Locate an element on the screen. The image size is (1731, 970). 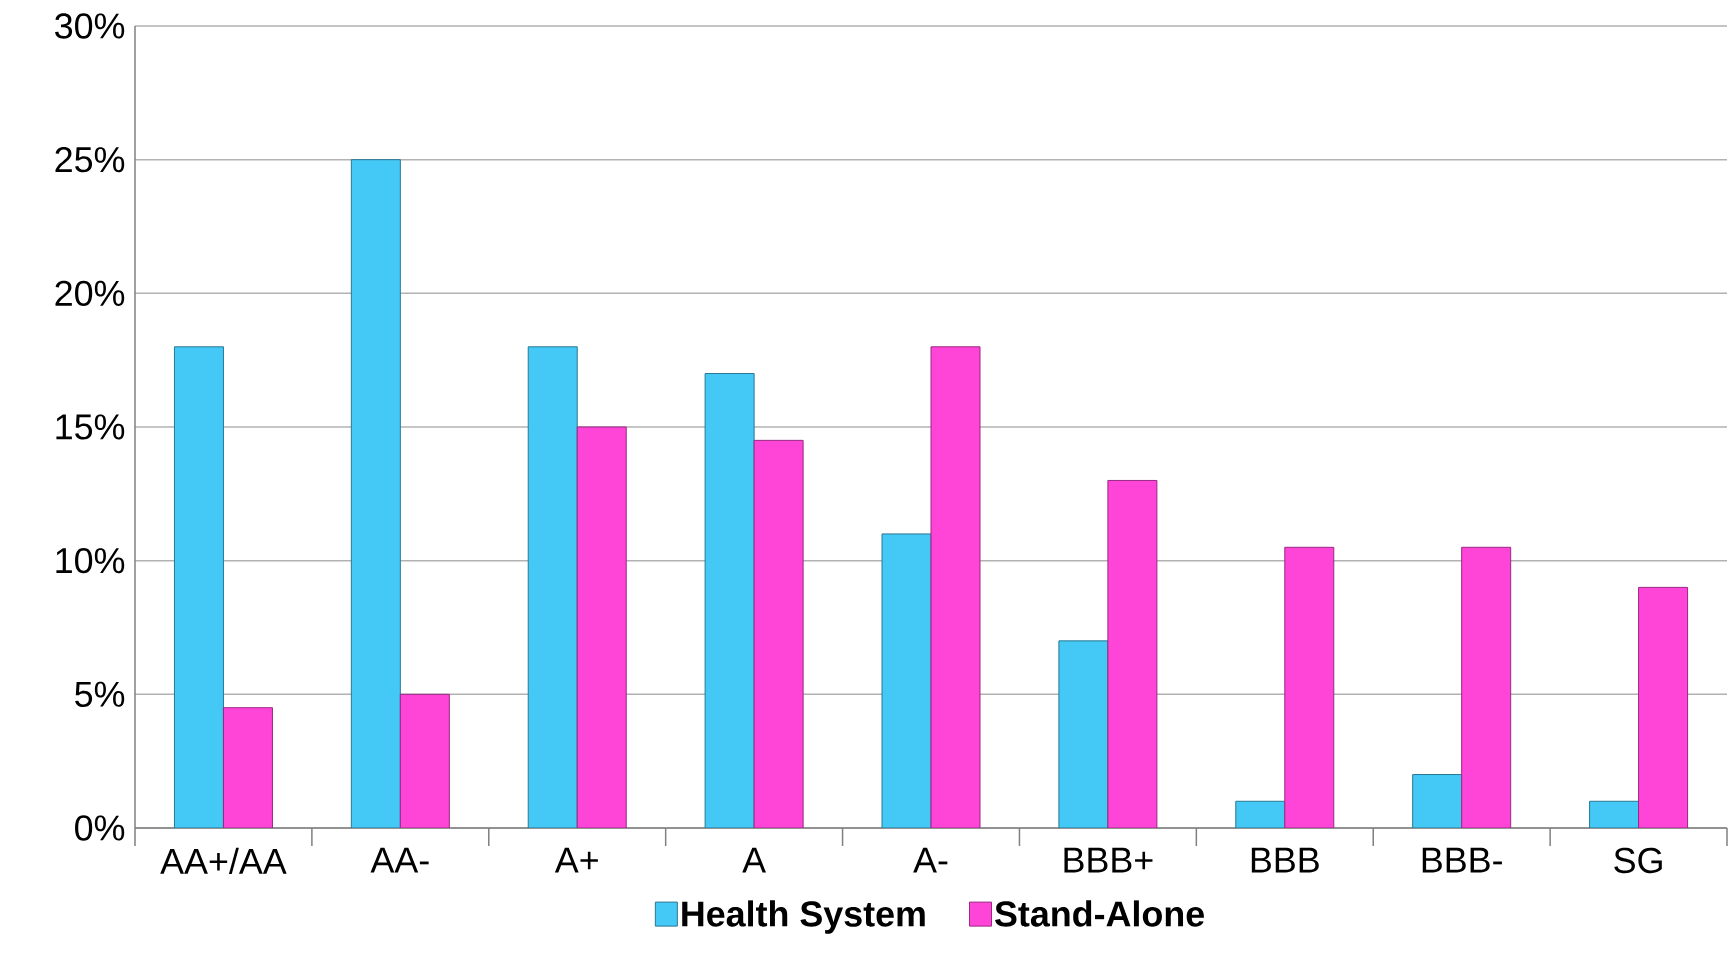
legend-label: Health System is located at coordinates (803, 917).